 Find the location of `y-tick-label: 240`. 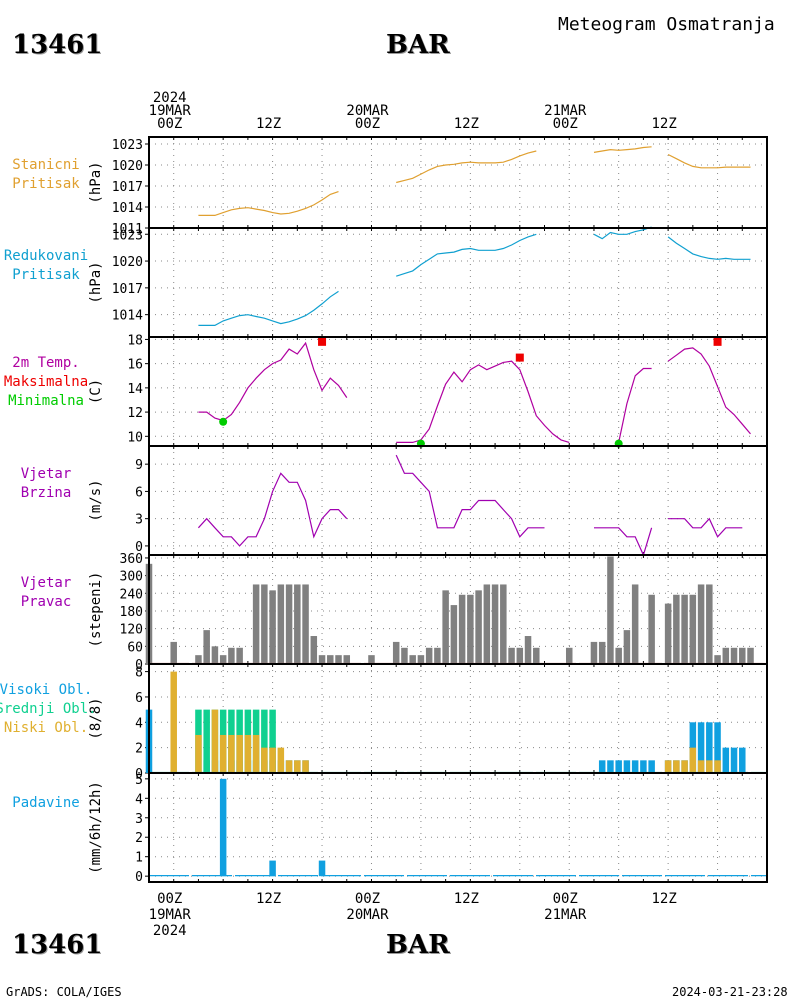

y-tick-label: 240 is located at coordinates (131, 594).